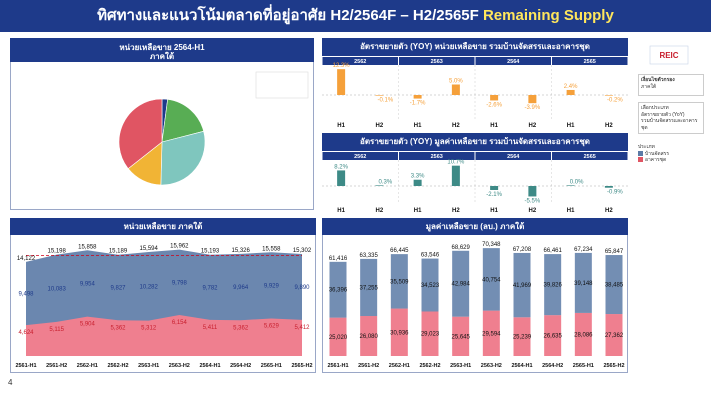 Image resolution: width=711 pixels, height=400 pixels. Describe the element at coordinates (180, 283) in the screenshot. I see `area-housing-label: 9,798` at that location.